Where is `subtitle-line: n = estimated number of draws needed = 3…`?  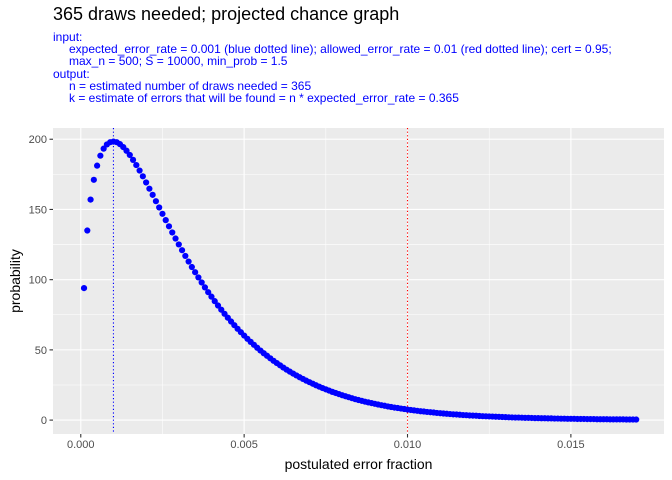
subtitle-line: n = estimated number of draws needed = 3… is located at coordinates (190, 85).